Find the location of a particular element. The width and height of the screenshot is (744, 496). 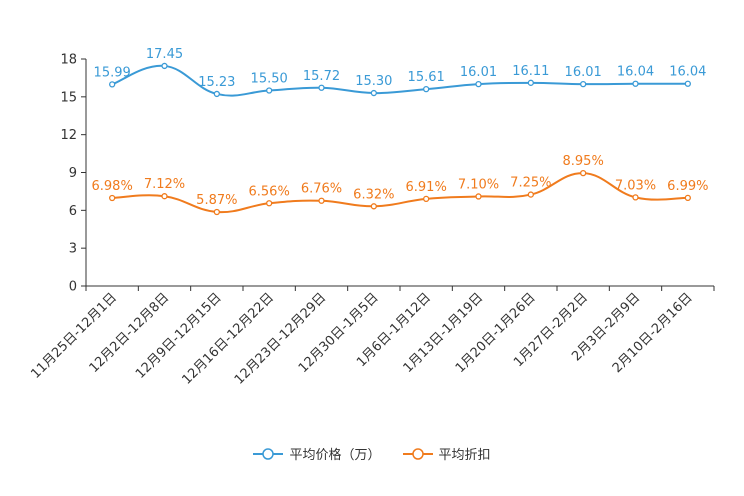

data-label: 7.25% is located at coordinates (530, 183).